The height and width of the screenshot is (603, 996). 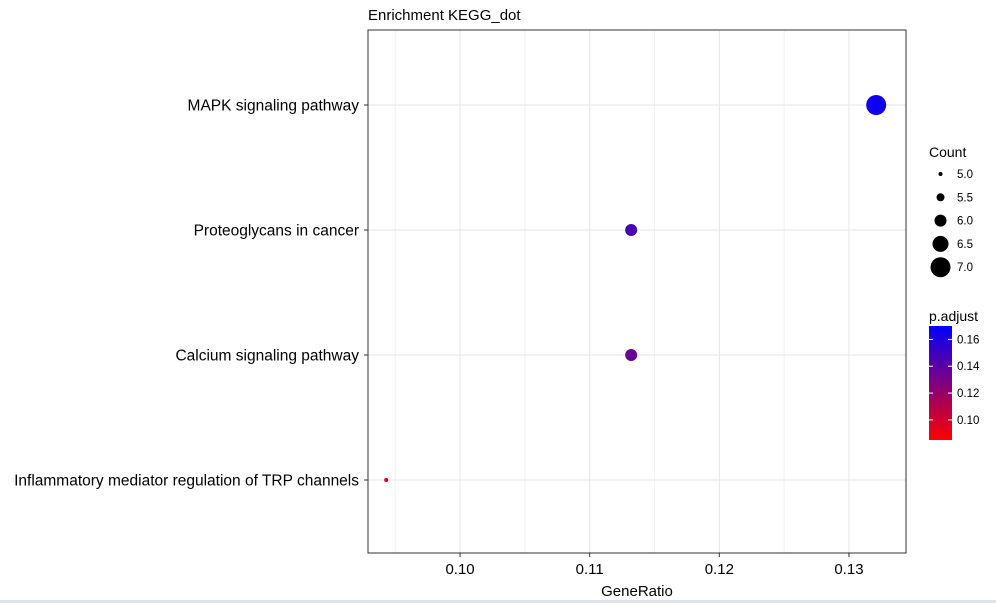 I want to click on x-tick-label: 0.13, so click(x=848, y=569).